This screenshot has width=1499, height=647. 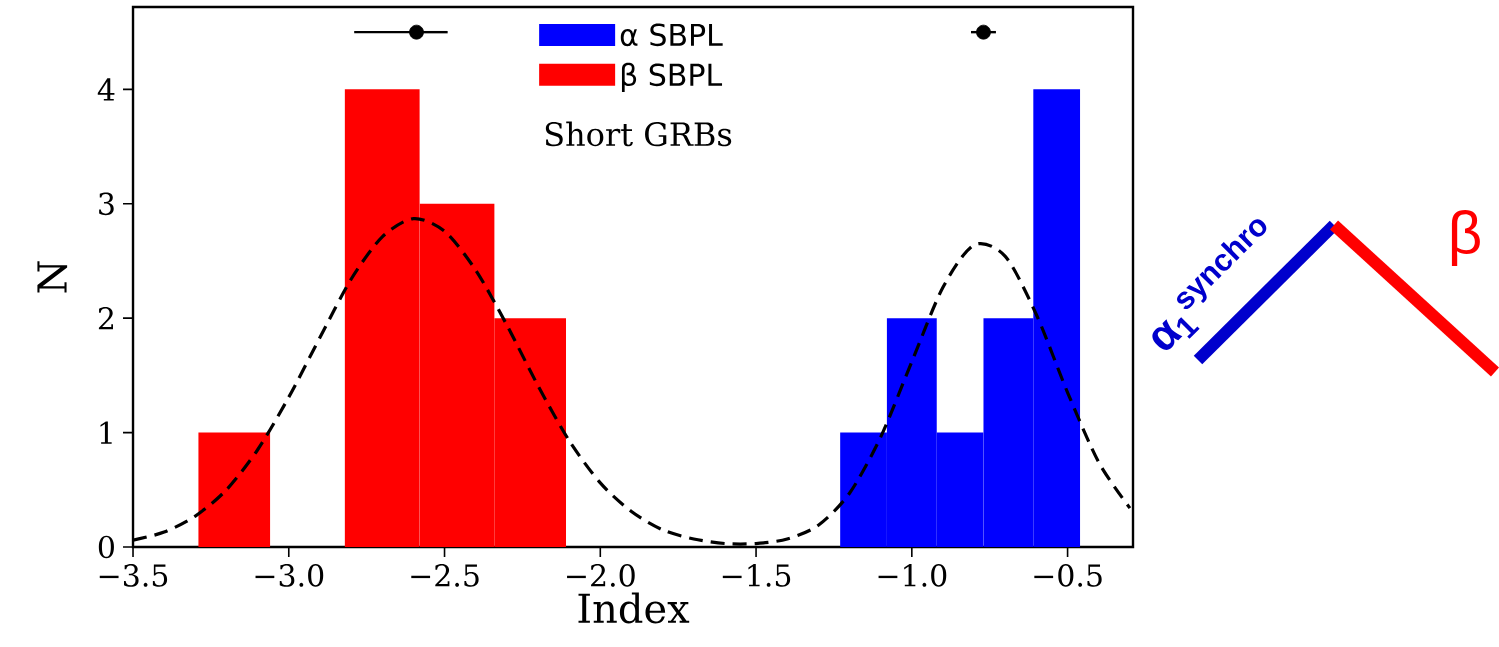 I want to click on x-tick-label: −1.0, so click(x=912, y=575).